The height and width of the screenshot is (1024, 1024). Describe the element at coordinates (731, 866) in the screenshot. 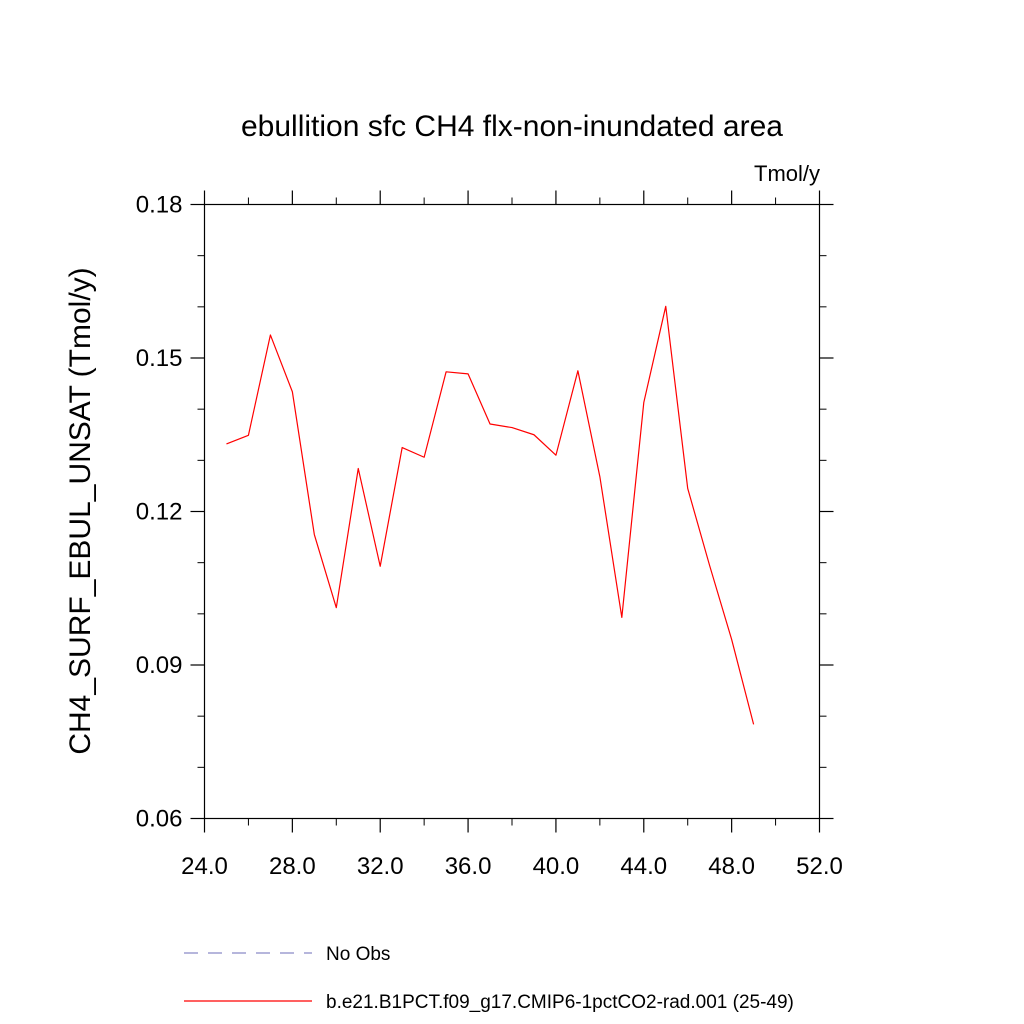

I see `x-tick-label: 48.0` at that location.